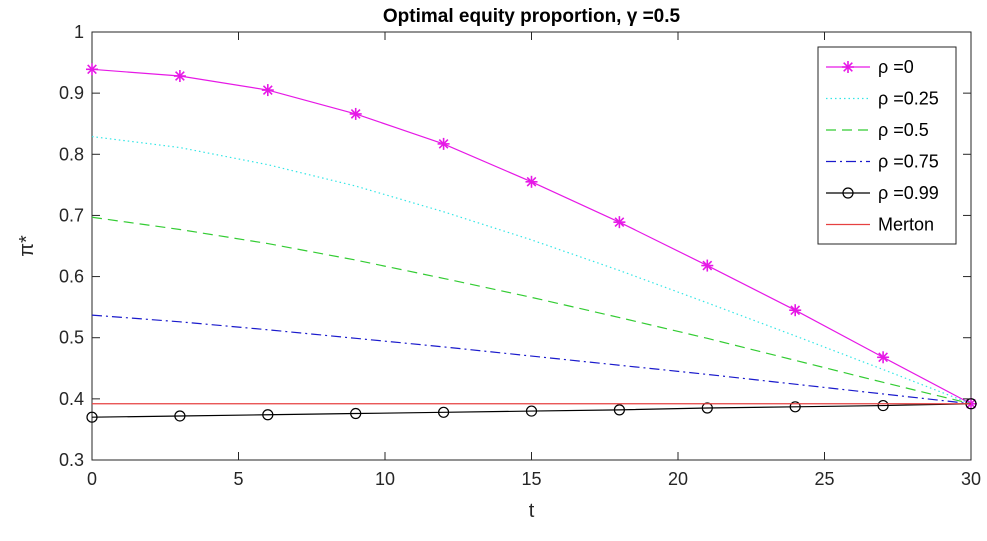  What do you see at coordinates (908, 193) in the screenshot?
I see `legend-label: ρ =0.99` at bounding box center [908, 193].